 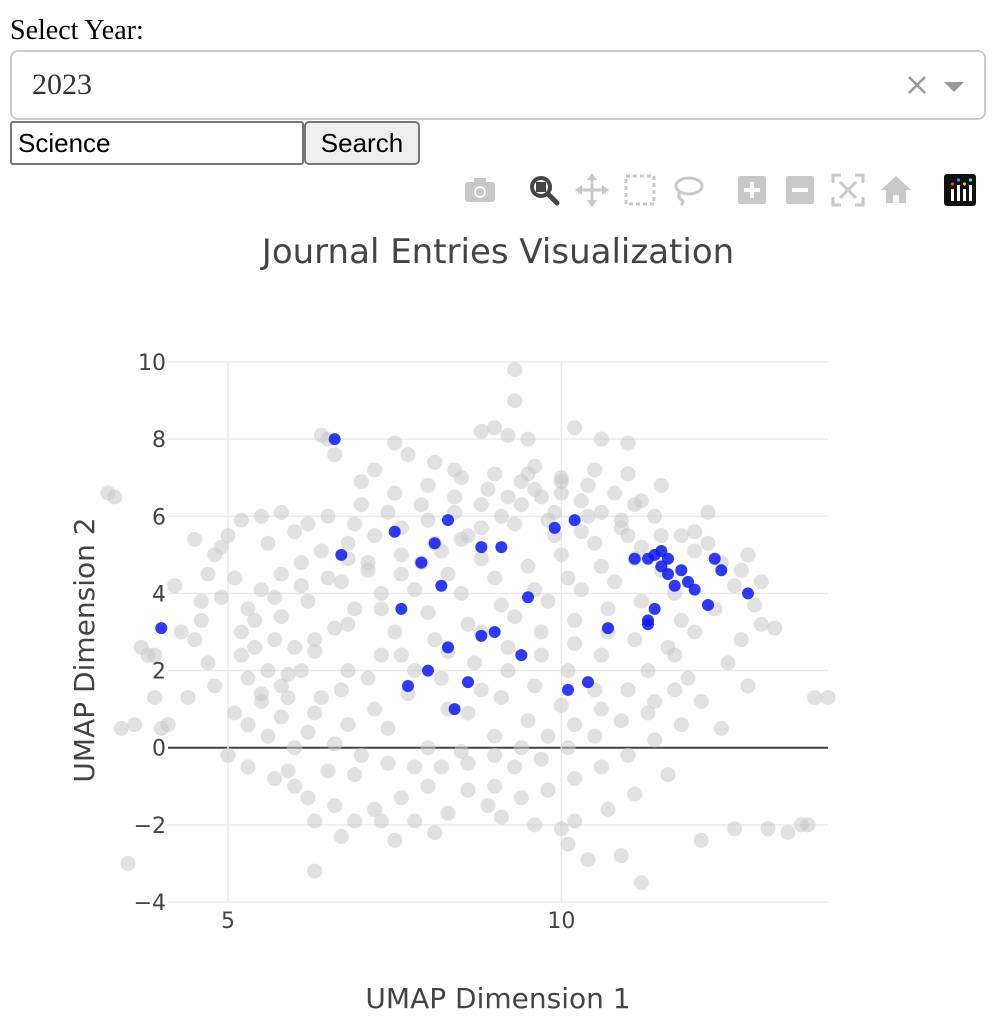 What do you see at coordinates (498, 85) in the screenshot?
I see `year-dropdown: 2023` at bounding box center [498, 85].